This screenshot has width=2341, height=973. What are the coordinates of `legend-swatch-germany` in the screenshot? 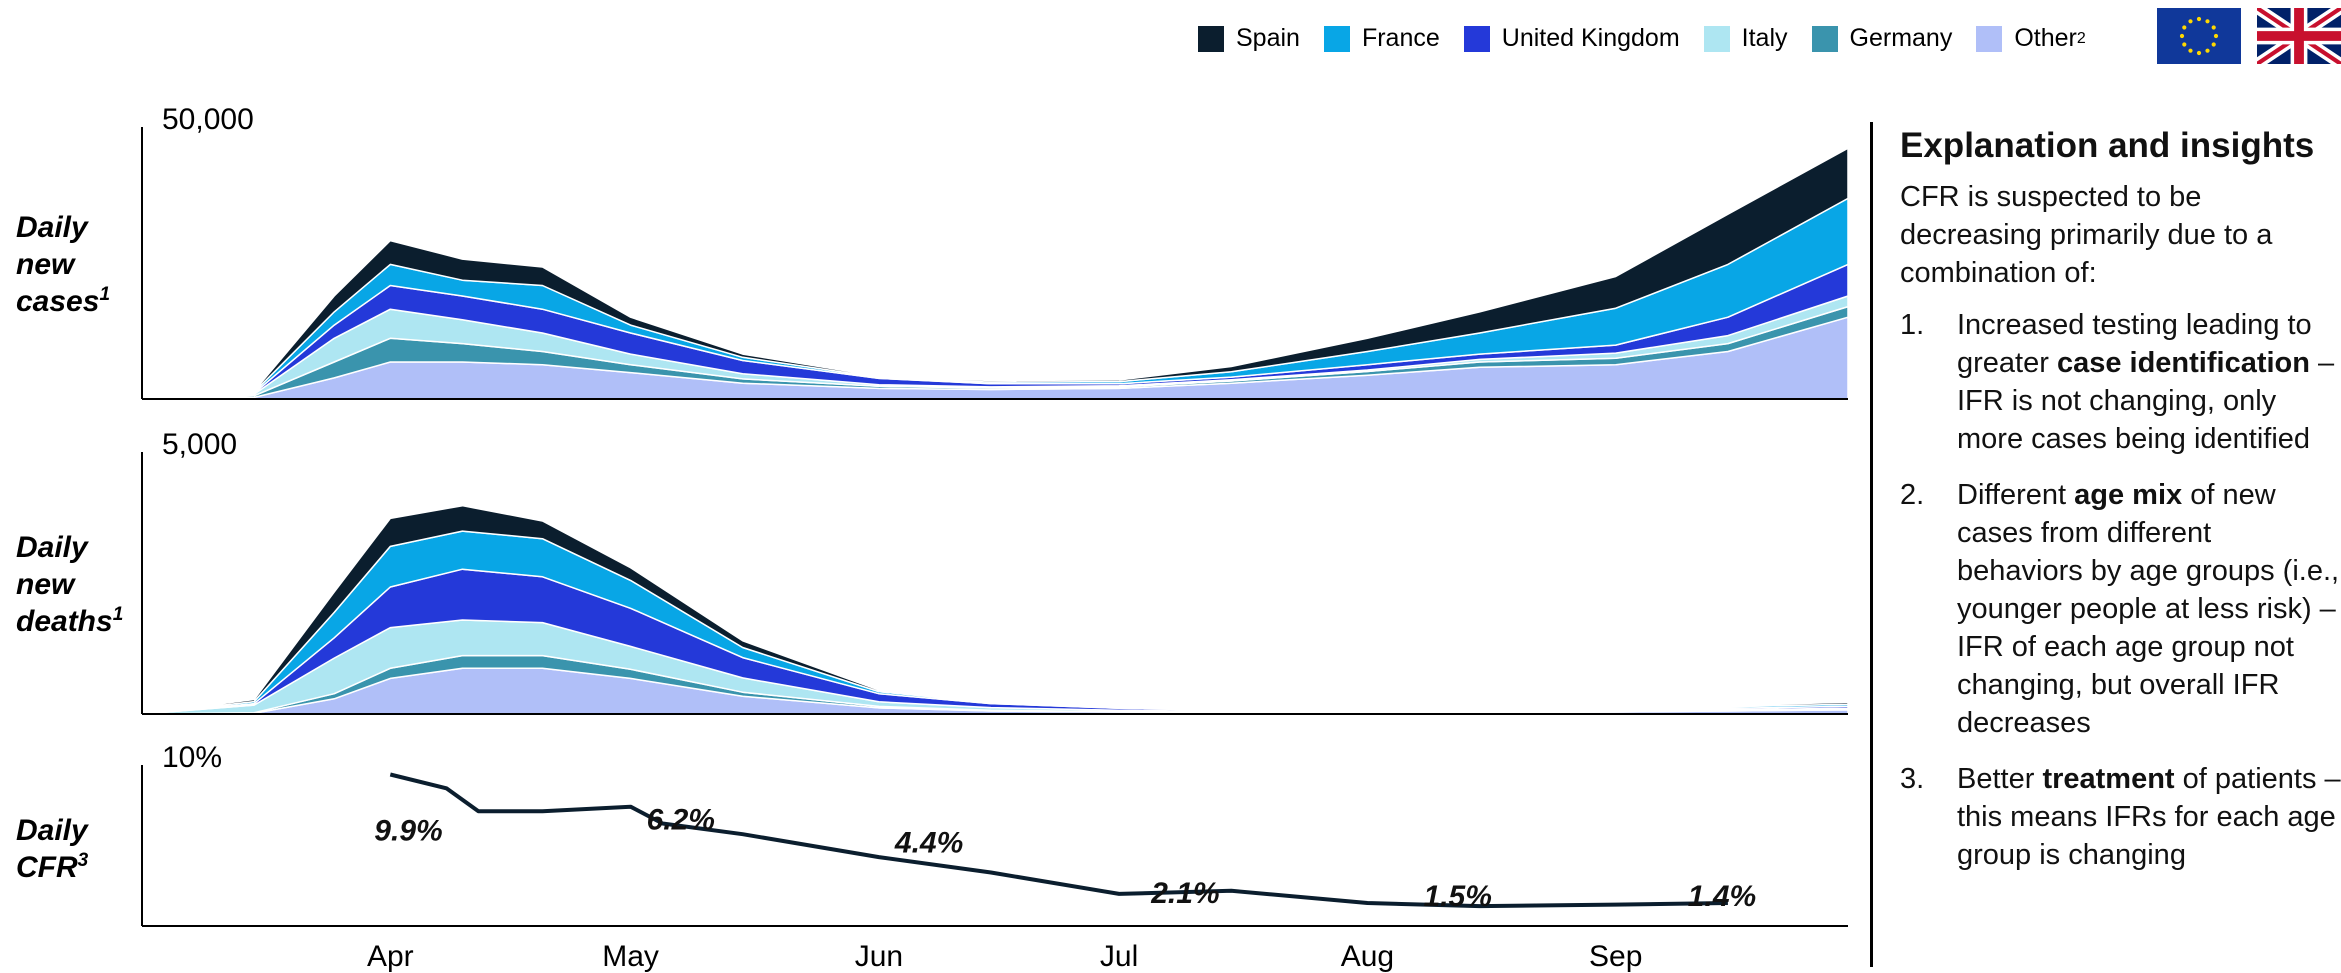 It's located at (1824, 38).